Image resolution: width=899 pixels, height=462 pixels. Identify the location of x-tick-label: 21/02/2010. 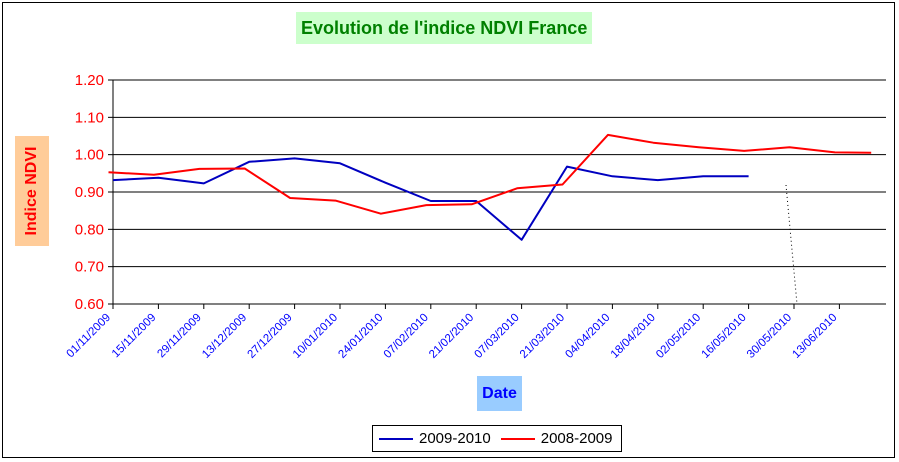
(451, 336).